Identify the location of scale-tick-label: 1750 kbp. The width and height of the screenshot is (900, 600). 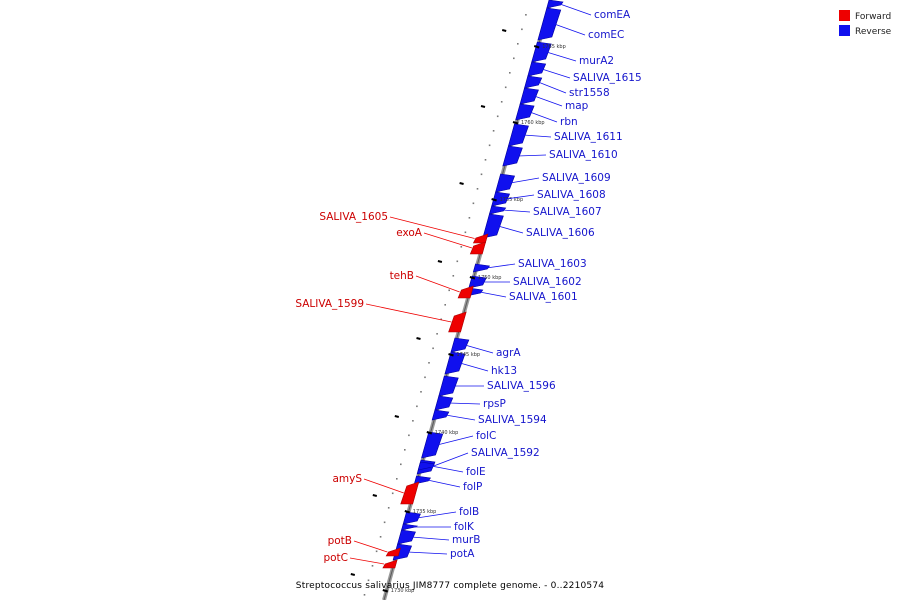
(490, 278).